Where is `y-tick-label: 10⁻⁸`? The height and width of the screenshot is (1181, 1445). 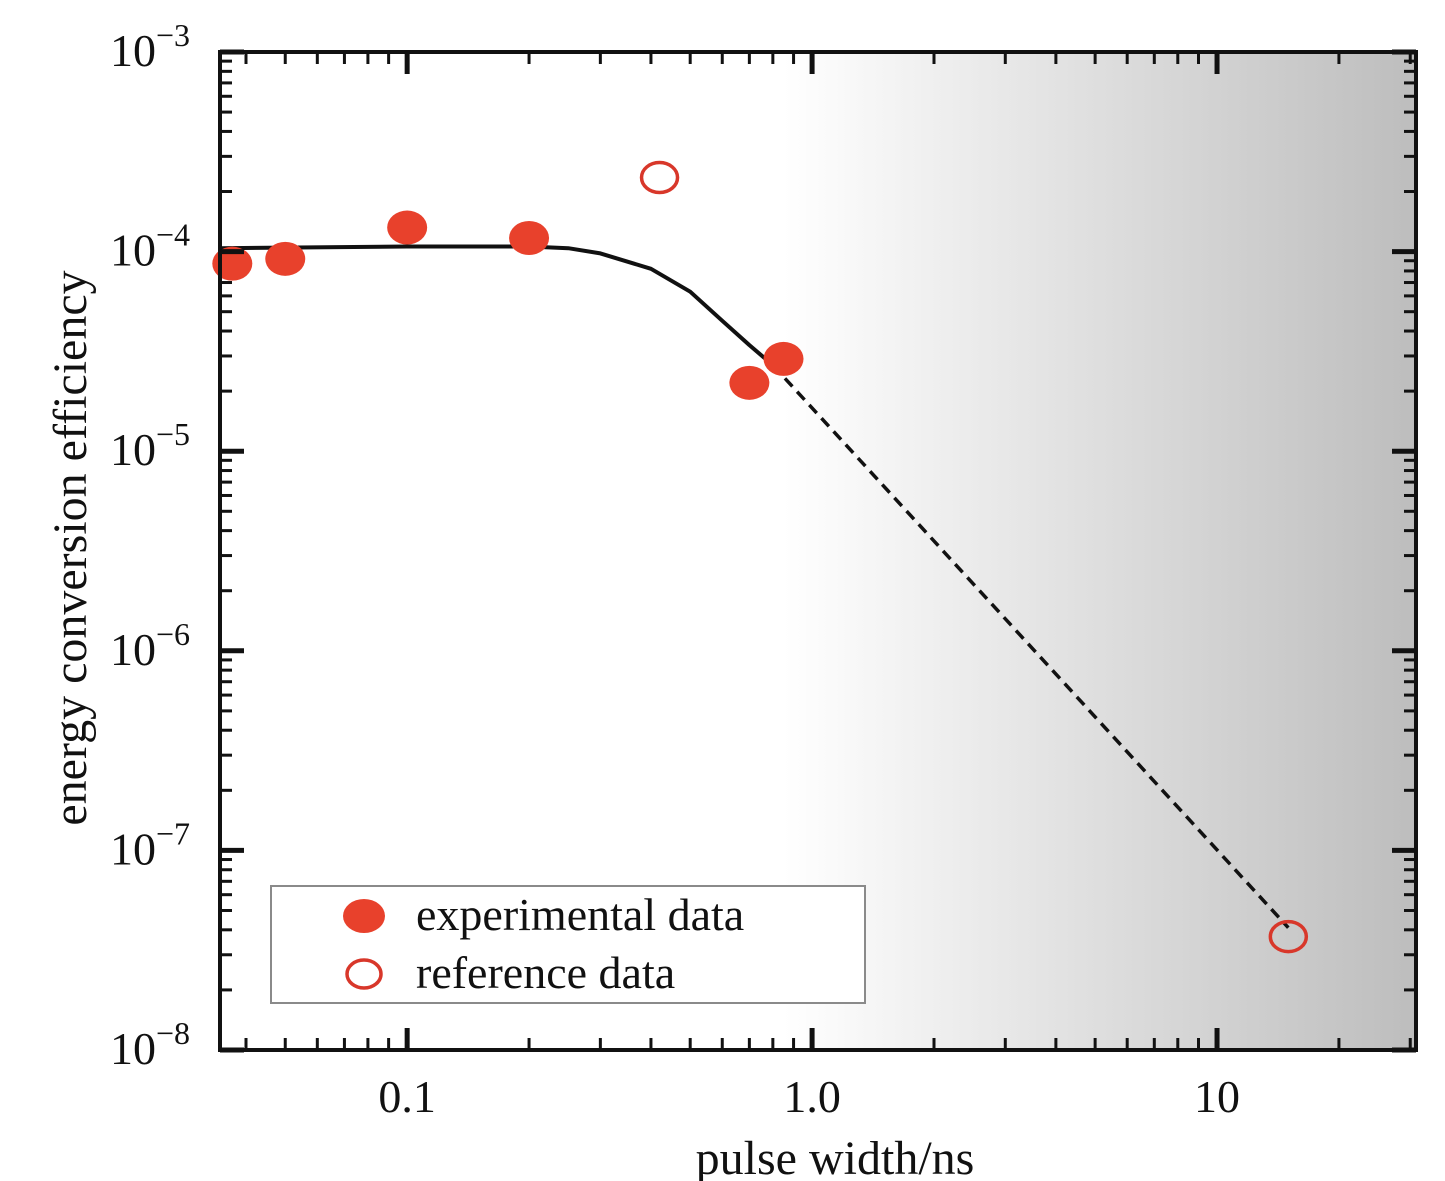 y-tick-label: 10⁻⁸ is located at coordinates (150, 1044).